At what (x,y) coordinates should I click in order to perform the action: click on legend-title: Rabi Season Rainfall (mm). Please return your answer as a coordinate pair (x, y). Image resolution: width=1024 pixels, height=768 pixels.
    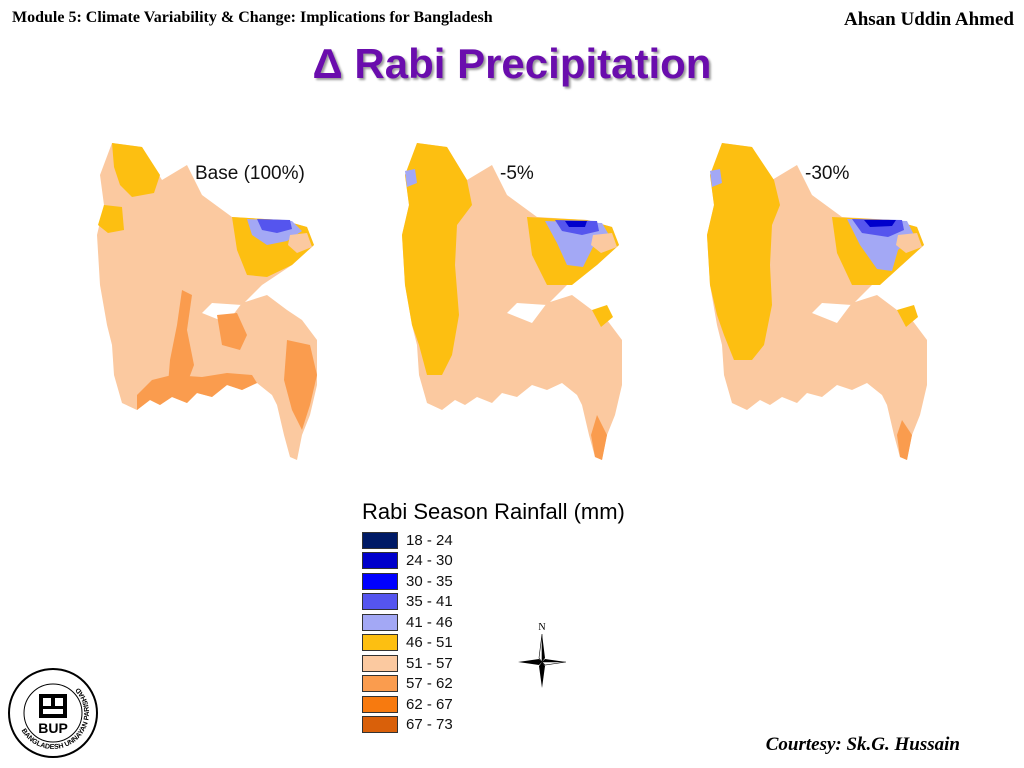
    Looking at the image, I should click on (493, 511).